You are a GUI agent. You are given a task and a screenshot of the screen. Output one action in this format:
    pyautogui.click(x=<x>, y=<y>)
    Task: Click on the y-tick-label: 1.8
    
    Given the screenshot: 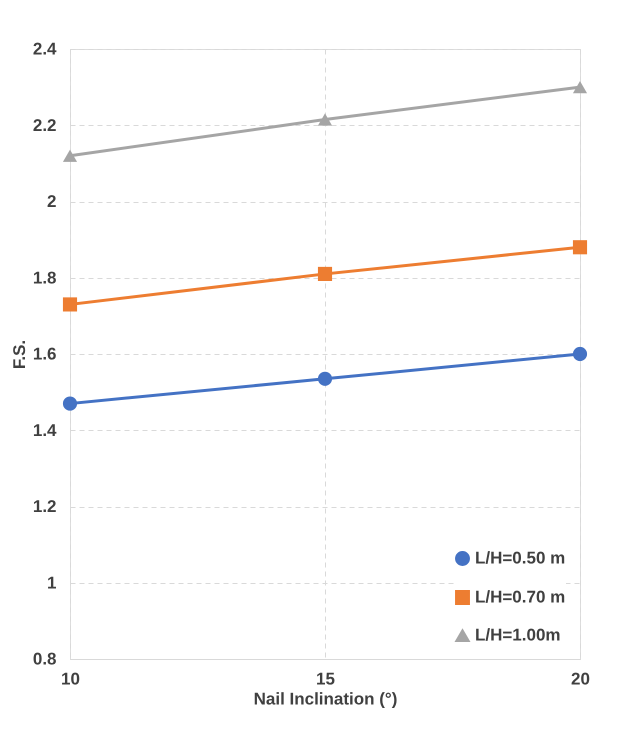 What is the action you would take?
    pyautogui.click(x=44, y=278)
    